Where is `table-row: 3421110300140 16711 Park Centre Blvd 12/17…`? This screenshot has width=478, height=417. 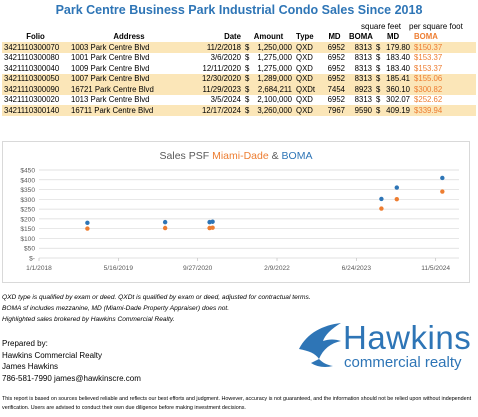
table-row: 3421110300140 16711 Park Centre Blvd 12/17… is located at coordinates (239, 110).